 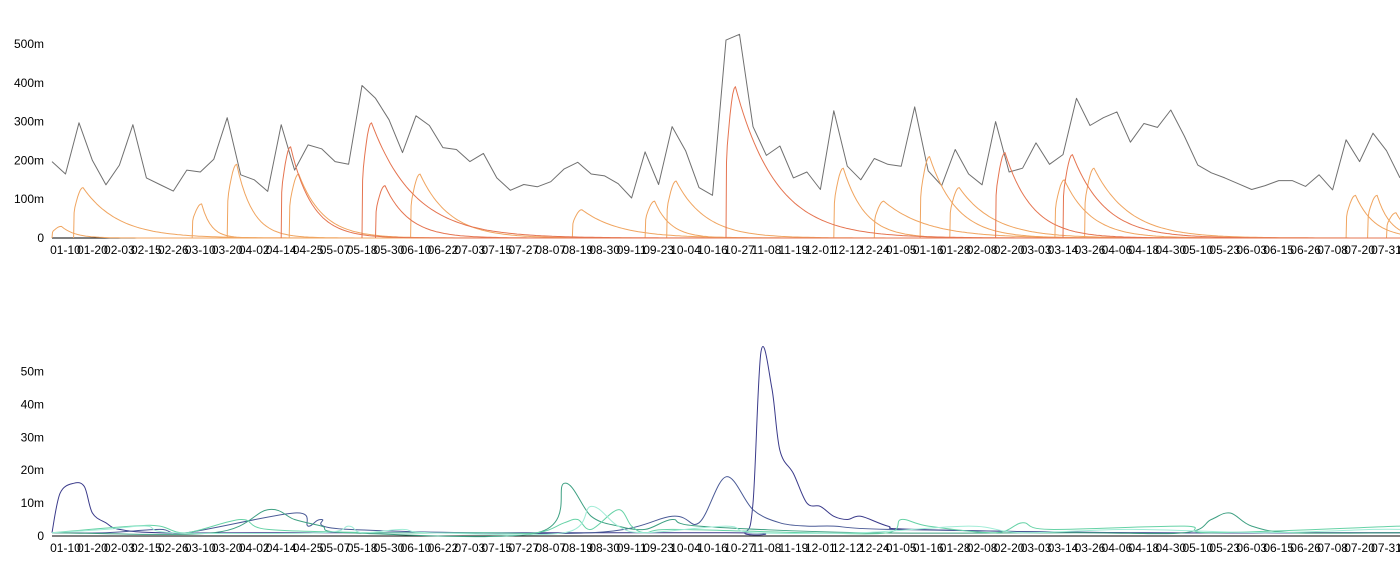 I want to click on x-tick-label: 08-12, so click(x=1399, y=250).